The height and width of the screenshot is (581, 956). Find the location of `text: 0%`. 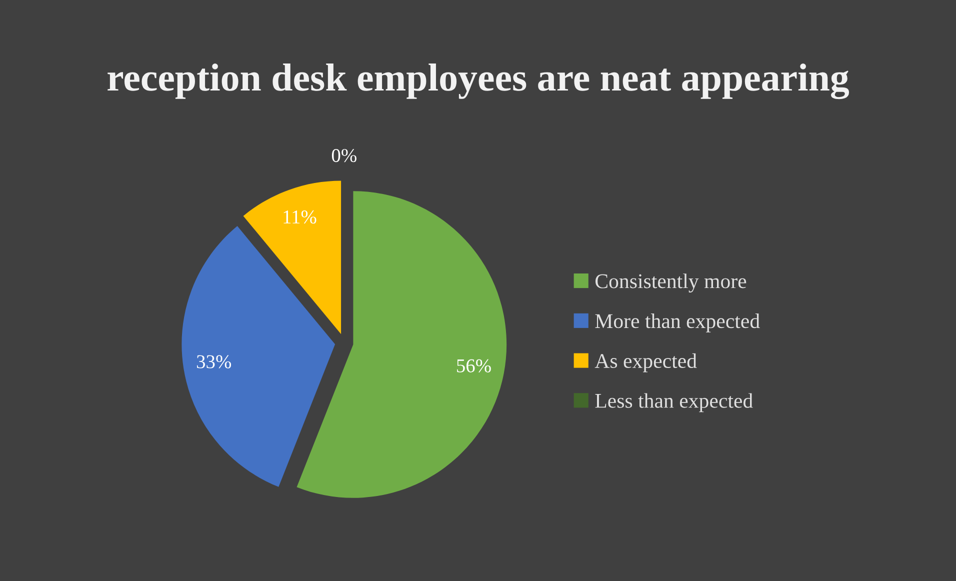

text: 0% is located at coordinates (344, 155).